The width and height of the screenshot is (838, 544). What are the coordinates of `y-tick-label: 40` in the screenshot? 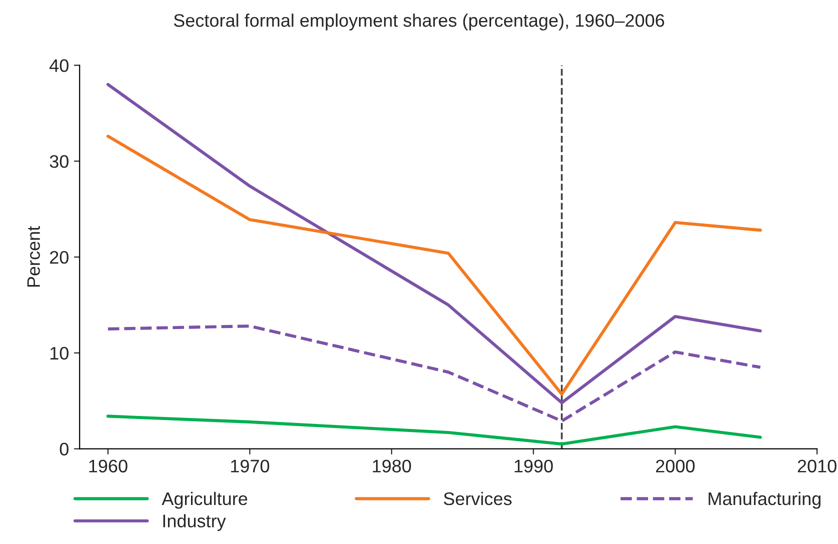 It's located at (59, 65).